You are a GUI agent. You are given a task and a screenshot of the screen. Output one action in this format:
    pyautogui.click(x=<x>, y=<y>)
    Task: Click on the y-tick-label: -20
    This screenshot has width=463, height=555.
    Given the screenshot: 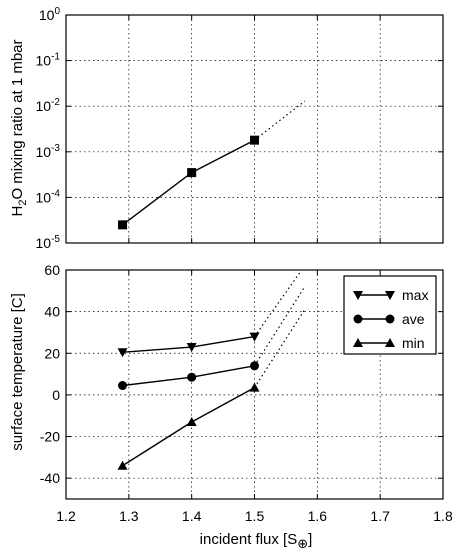 What is the action you would take?
    pyautogui.click(x=50, y=437)
    